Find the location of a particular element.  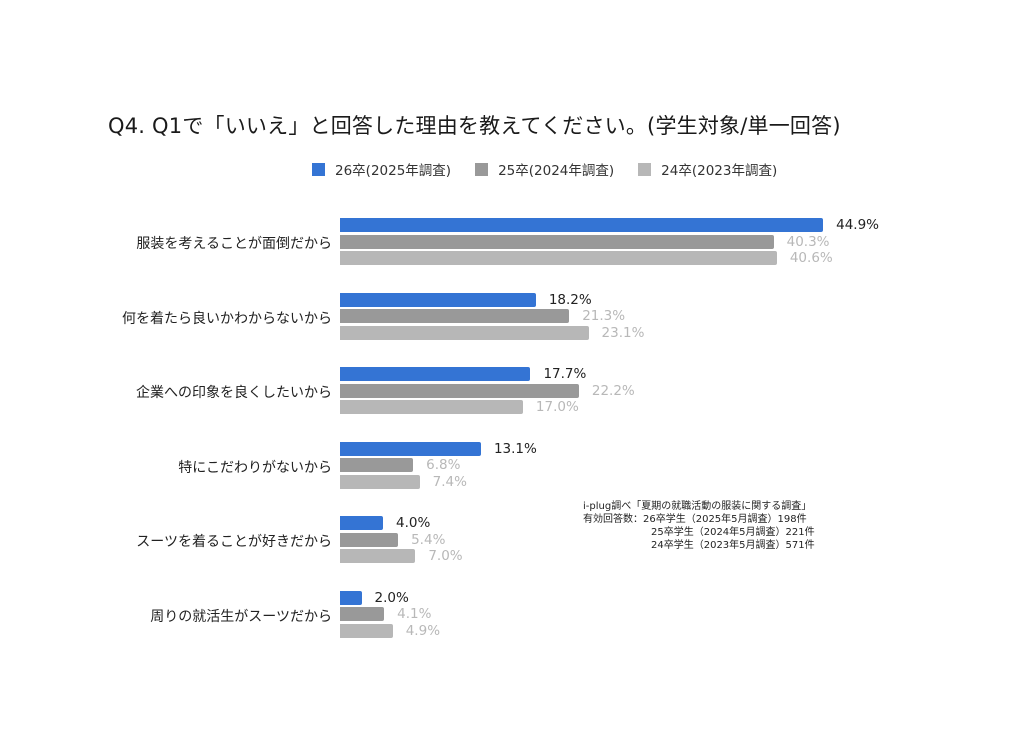

bar-row: 22.2% is located at coordinates (487, 390).